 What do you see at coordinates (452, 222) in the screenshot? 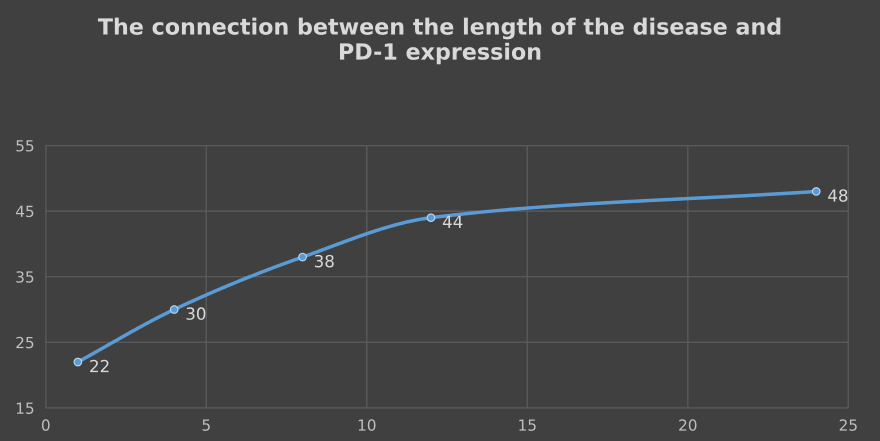
I see `data-label: 44` at bounding box center [452, 222].